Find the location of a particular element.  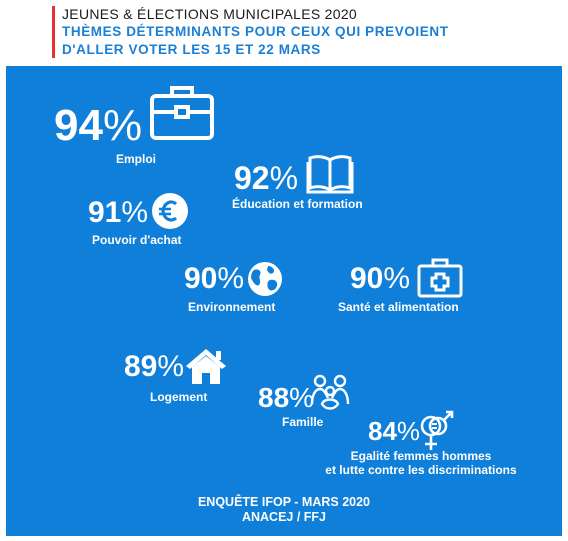

label-emploi: Emploi is located at coordinates (136, 159).